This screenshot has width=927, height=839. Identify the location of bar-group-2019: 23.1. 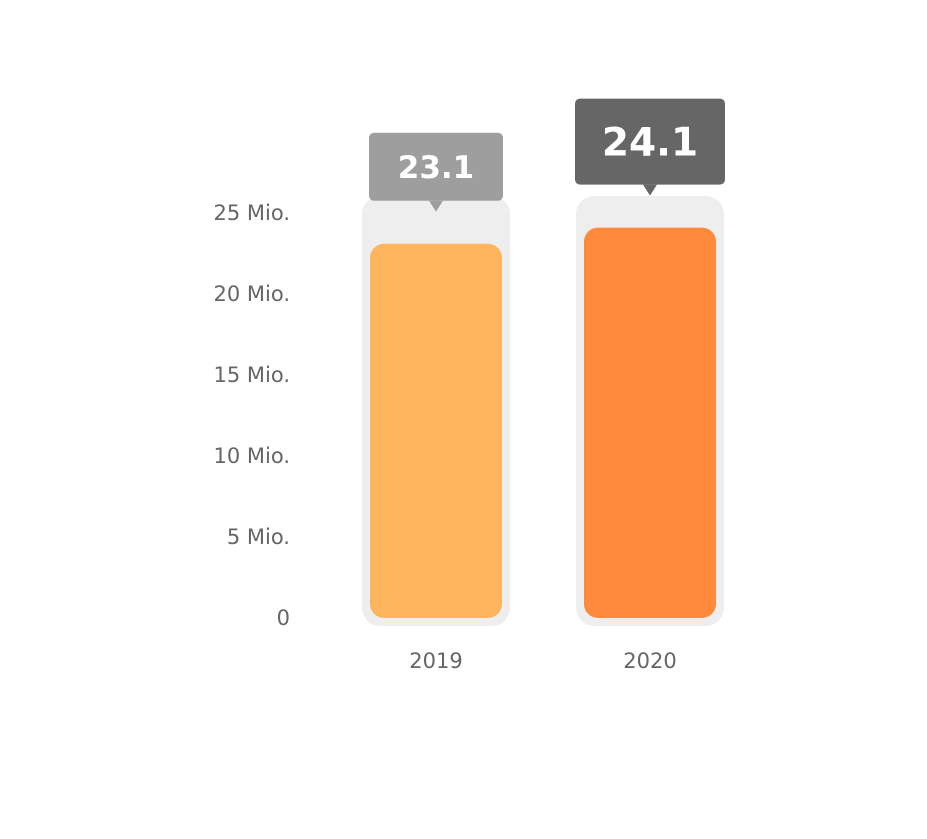
(436, 379).